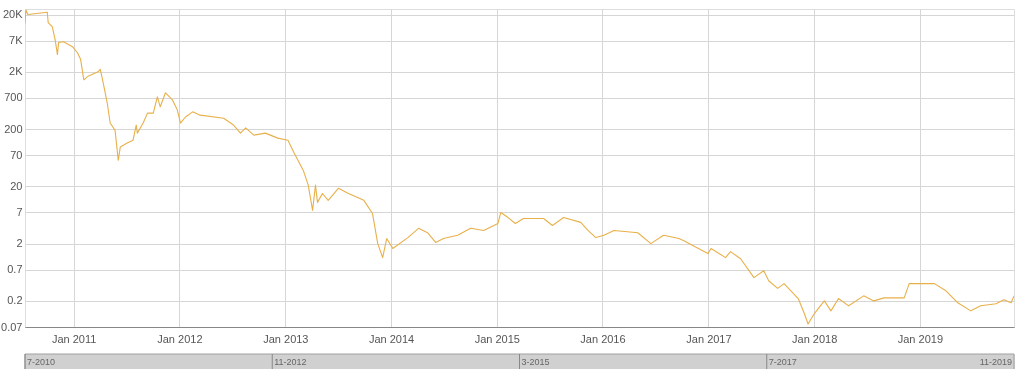 Image resolution: width=1024 pixels, height=369 pixels. I want to click on text: 3-2015, so click(535, 362).